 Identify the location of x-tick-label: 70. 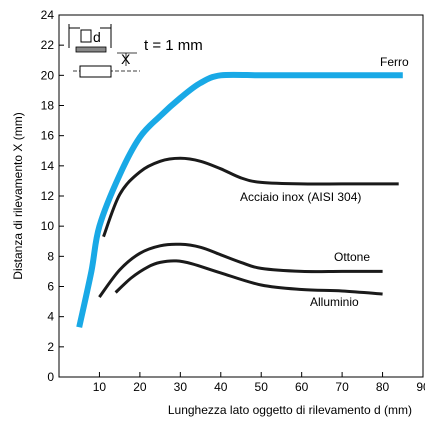
(342, 387).